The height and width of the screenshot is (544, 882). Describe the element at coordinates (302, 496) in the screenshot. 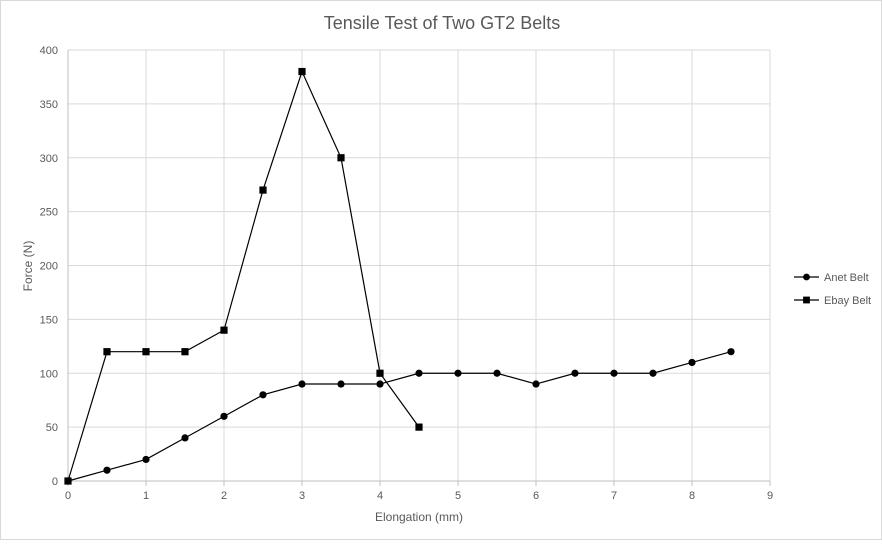

I see `x-tick-label: 3` at that location.